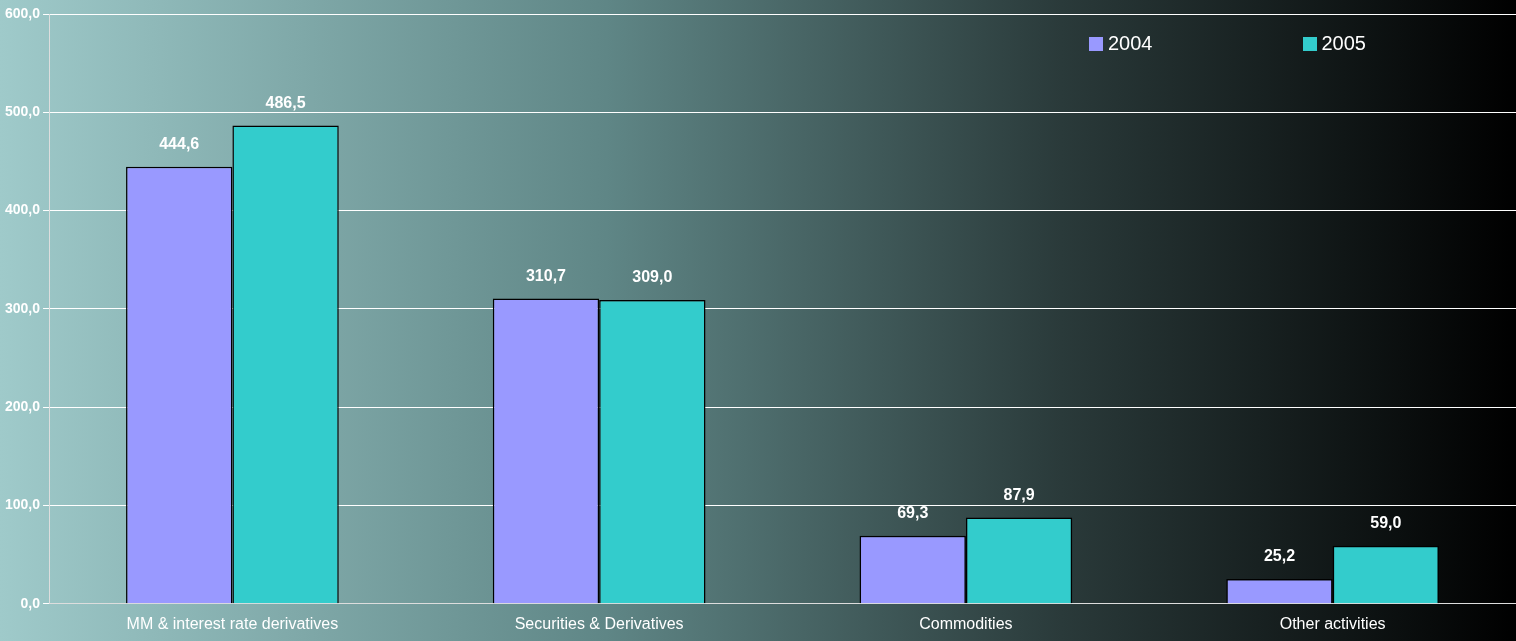 Image resolution: width=1516 pixels, height=641 pixels. What do you see at coordinates (22, 111) in the screenshot?
I see `y-tick-label: 500,0` at bounding box center [22, 111].